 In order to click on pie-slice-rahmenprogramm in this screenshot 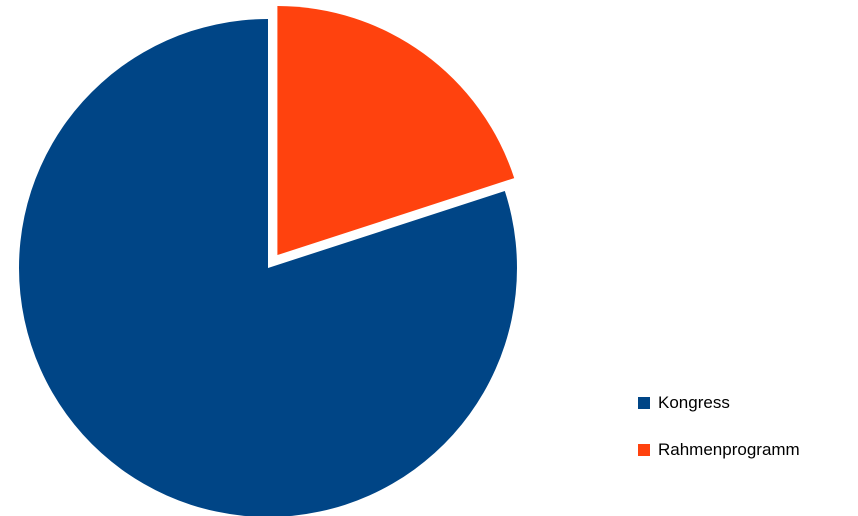, I will do `click(396, 131)`.